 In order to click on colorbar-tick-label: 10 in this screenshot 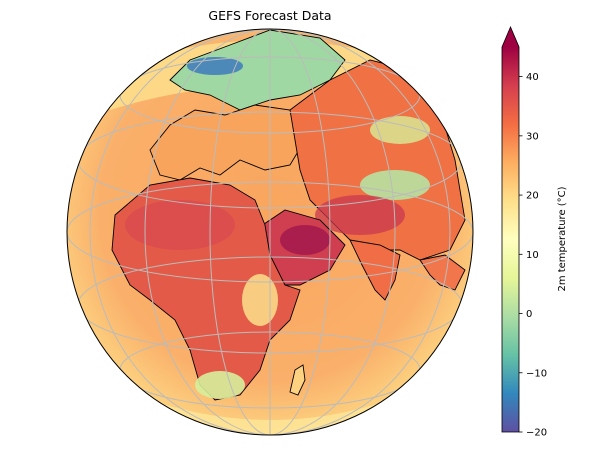, I will do `click(532, 255)`.